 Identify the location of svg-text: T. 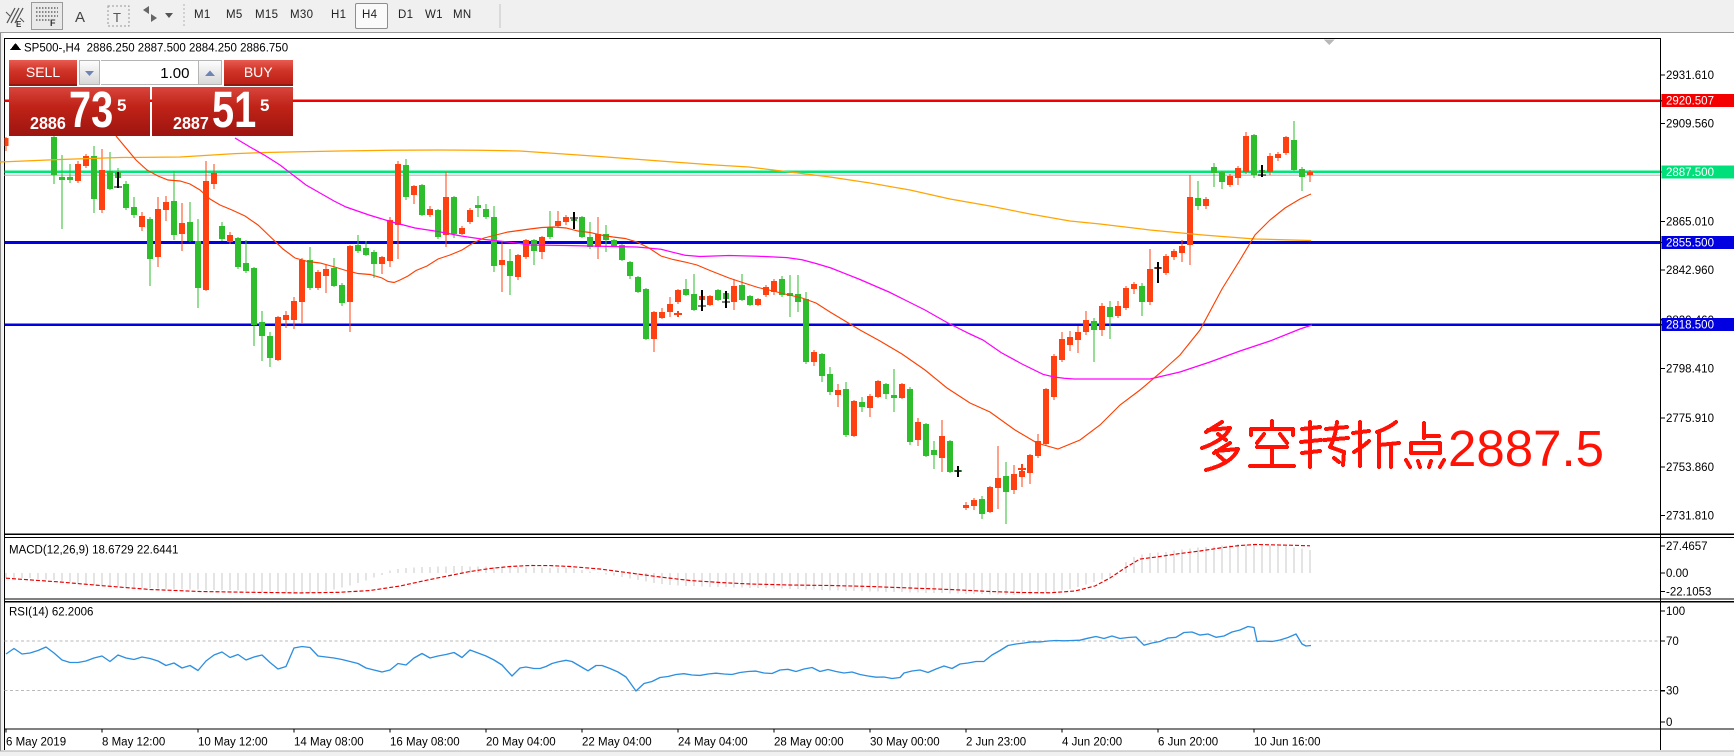
(117, 17).